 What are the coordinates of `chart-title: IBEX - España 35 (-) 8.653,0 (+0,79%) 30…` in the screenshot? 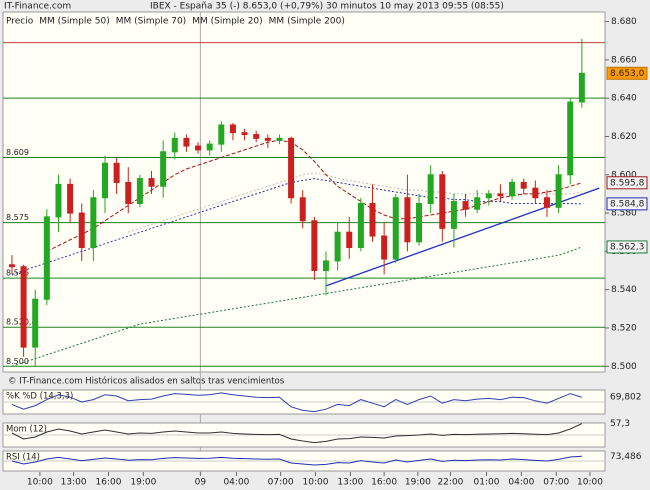 It's located at (327, 7).